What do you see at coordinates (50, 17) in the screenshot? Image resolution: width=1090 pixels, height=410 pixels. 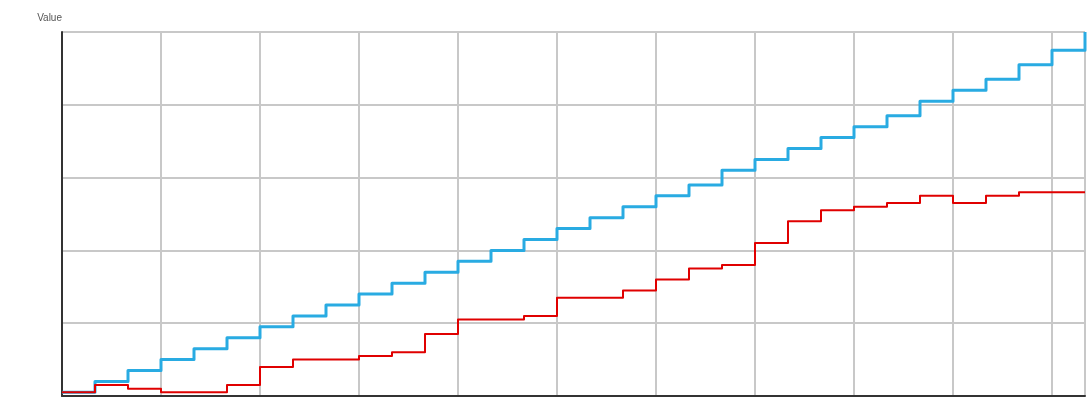 I see `y-axis-title: Value` at bounding box center [50, 17].